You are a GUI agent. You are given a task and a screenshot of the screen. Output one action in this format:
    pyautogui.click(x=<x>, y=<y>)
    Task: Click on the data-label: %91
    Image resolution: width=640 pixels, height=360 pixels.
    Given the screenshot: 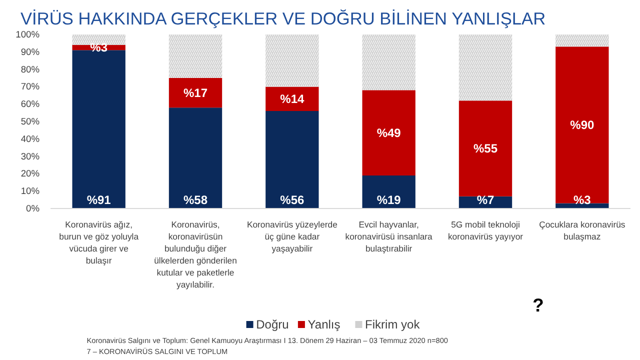 What is the action you would take?
    pyautogui.click(x=99, y=199)
    